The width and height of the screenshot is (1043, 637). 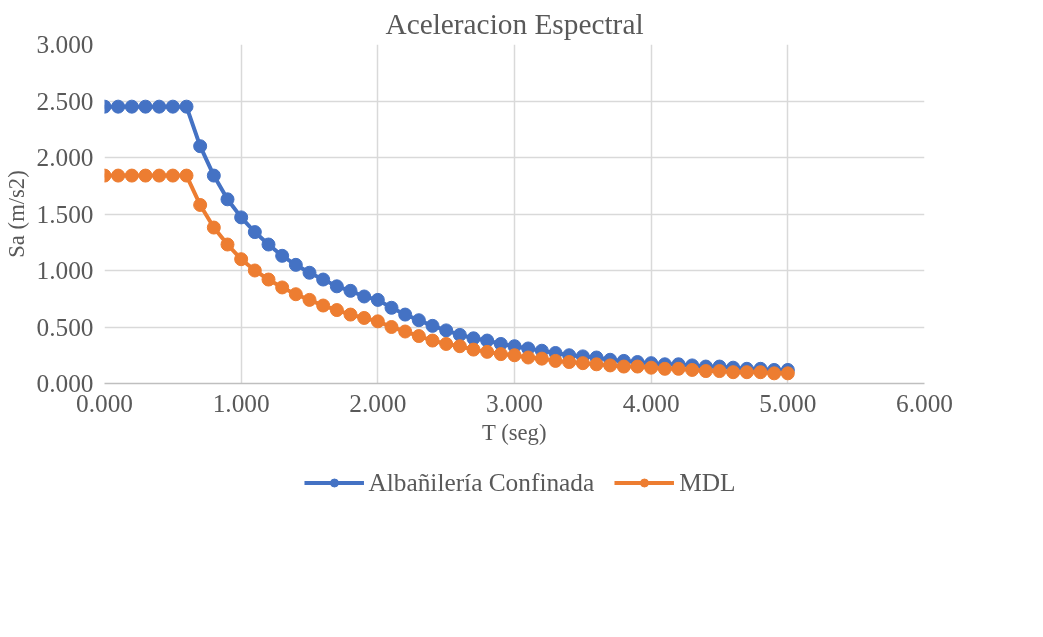 I want to click on y-tick-label: 1.500, so click(x=65, y=213).